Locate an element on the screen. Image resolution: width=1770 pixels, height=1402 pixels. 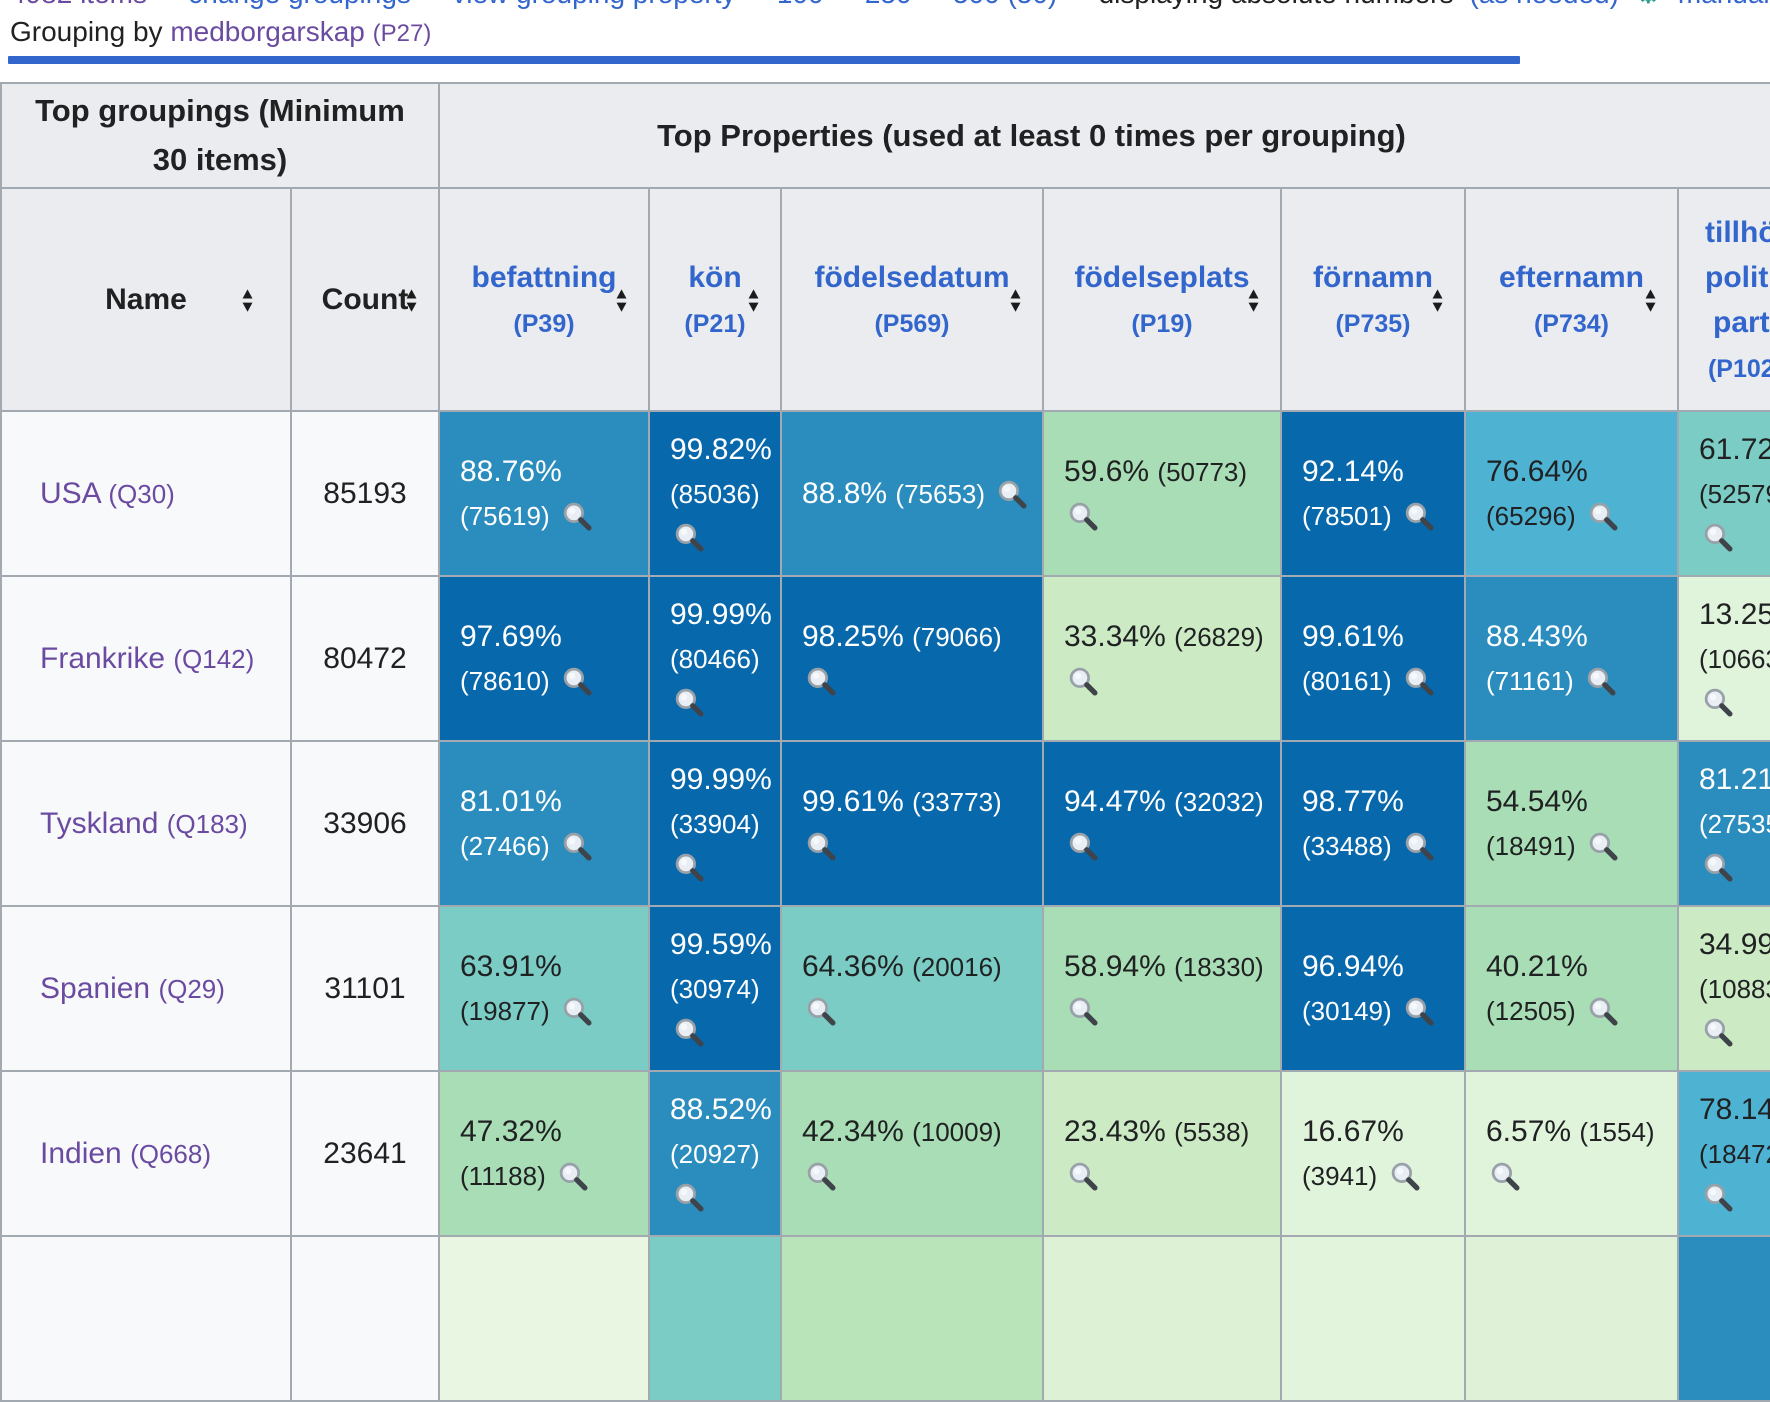
property-link: födelsedatum is located at coordinates (912, 277).